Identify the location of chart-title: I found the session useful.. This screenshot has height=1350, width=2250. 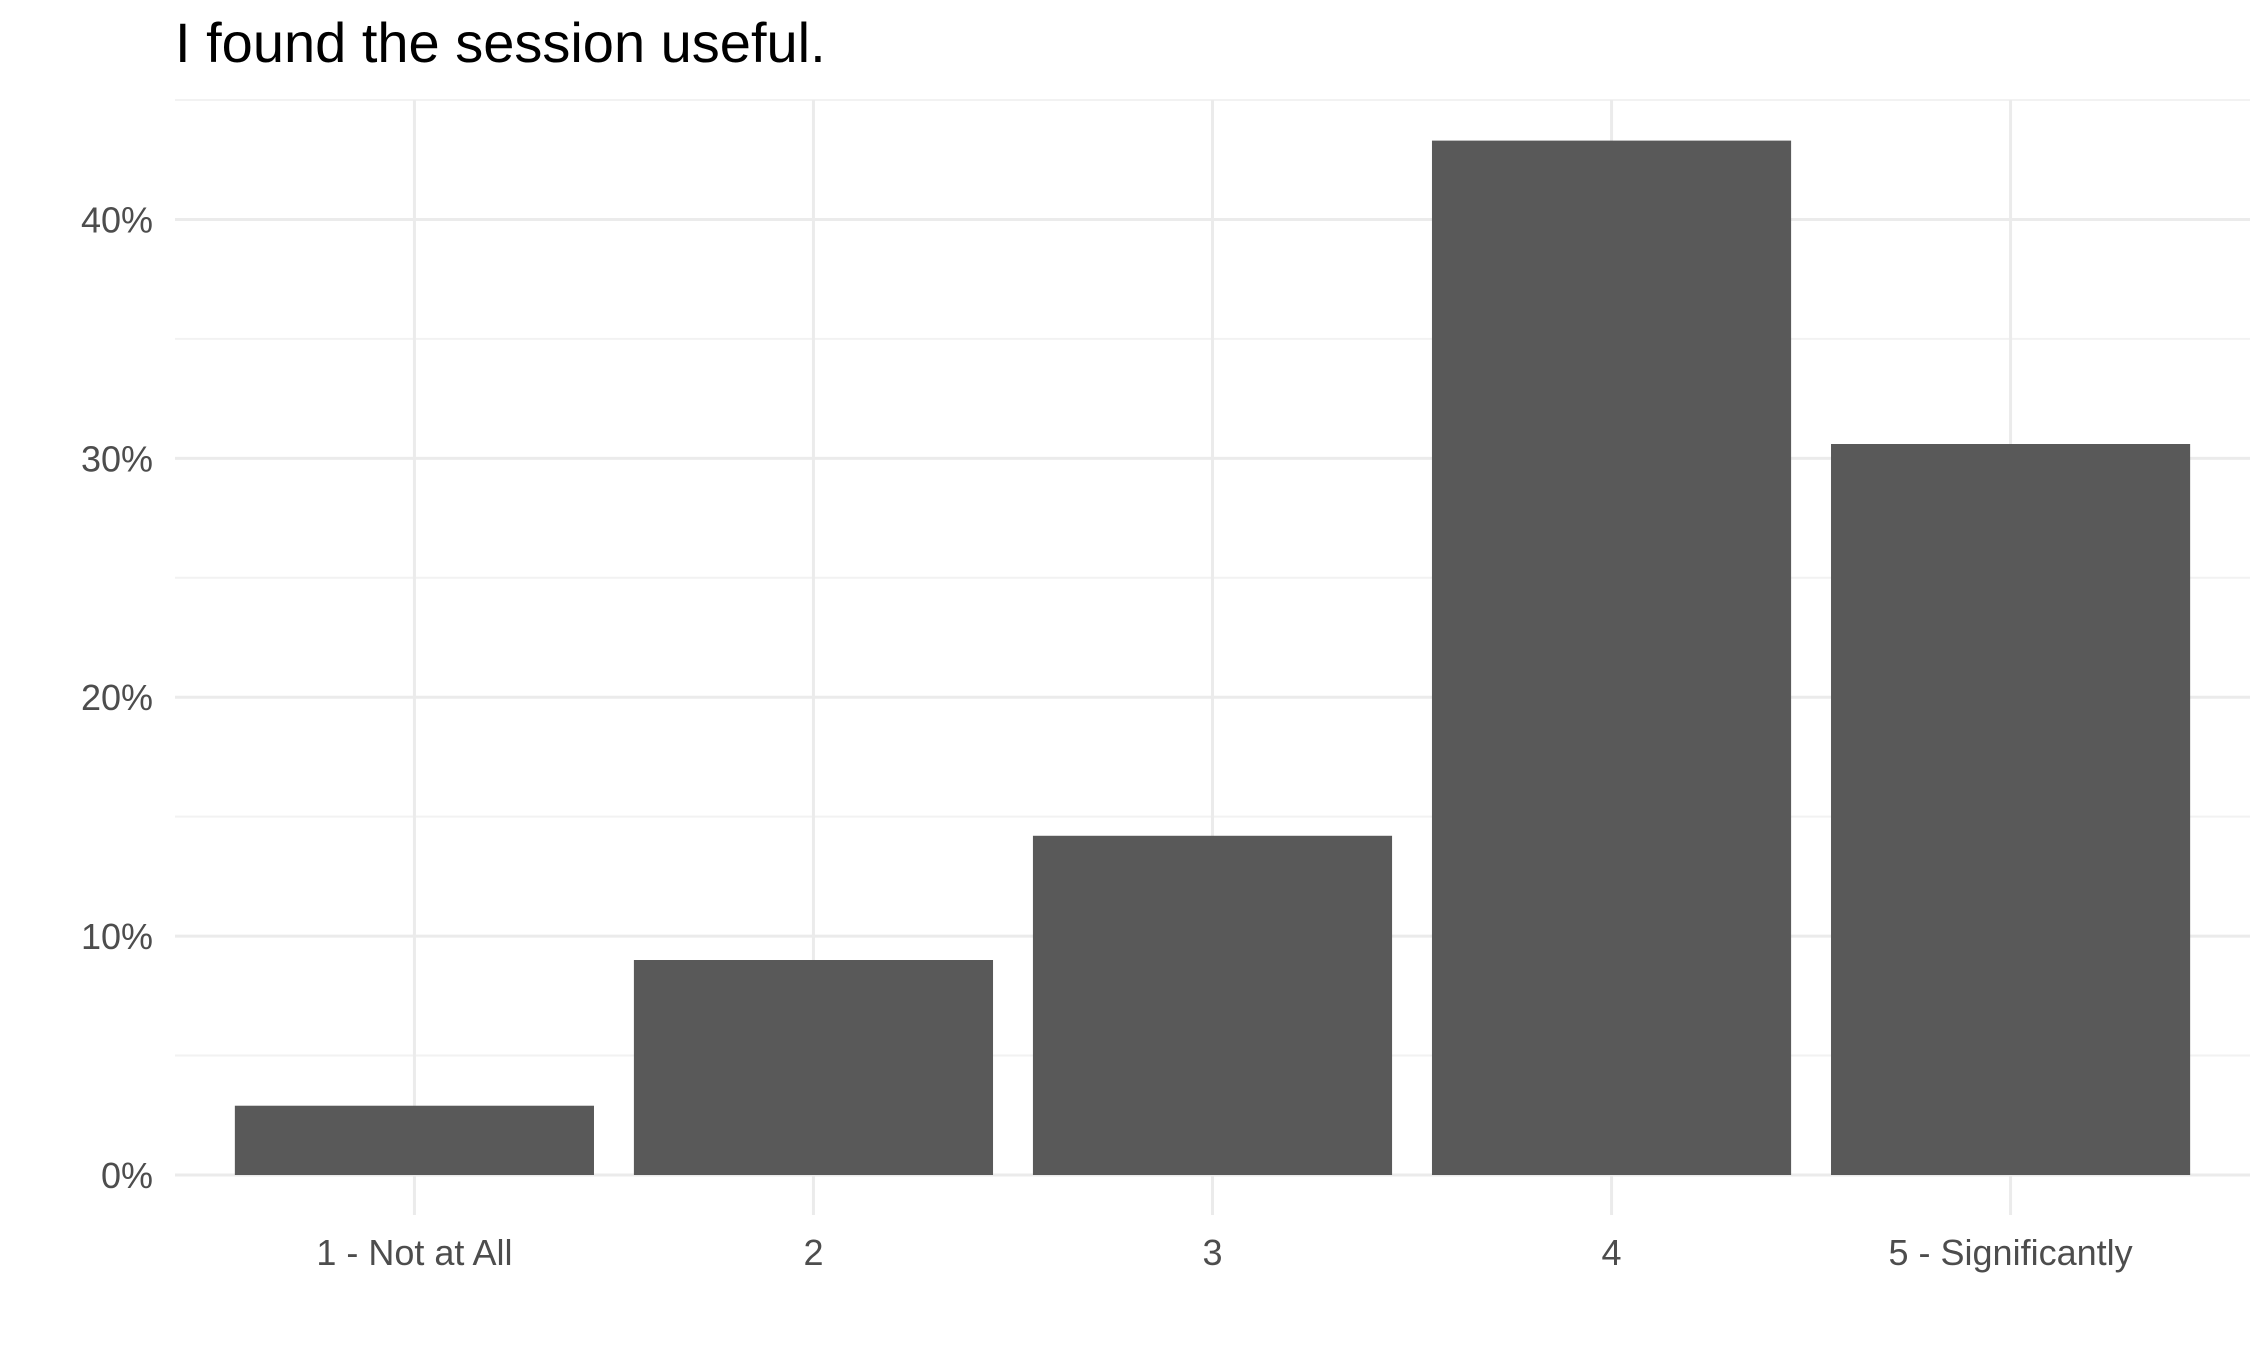
(500, 42).